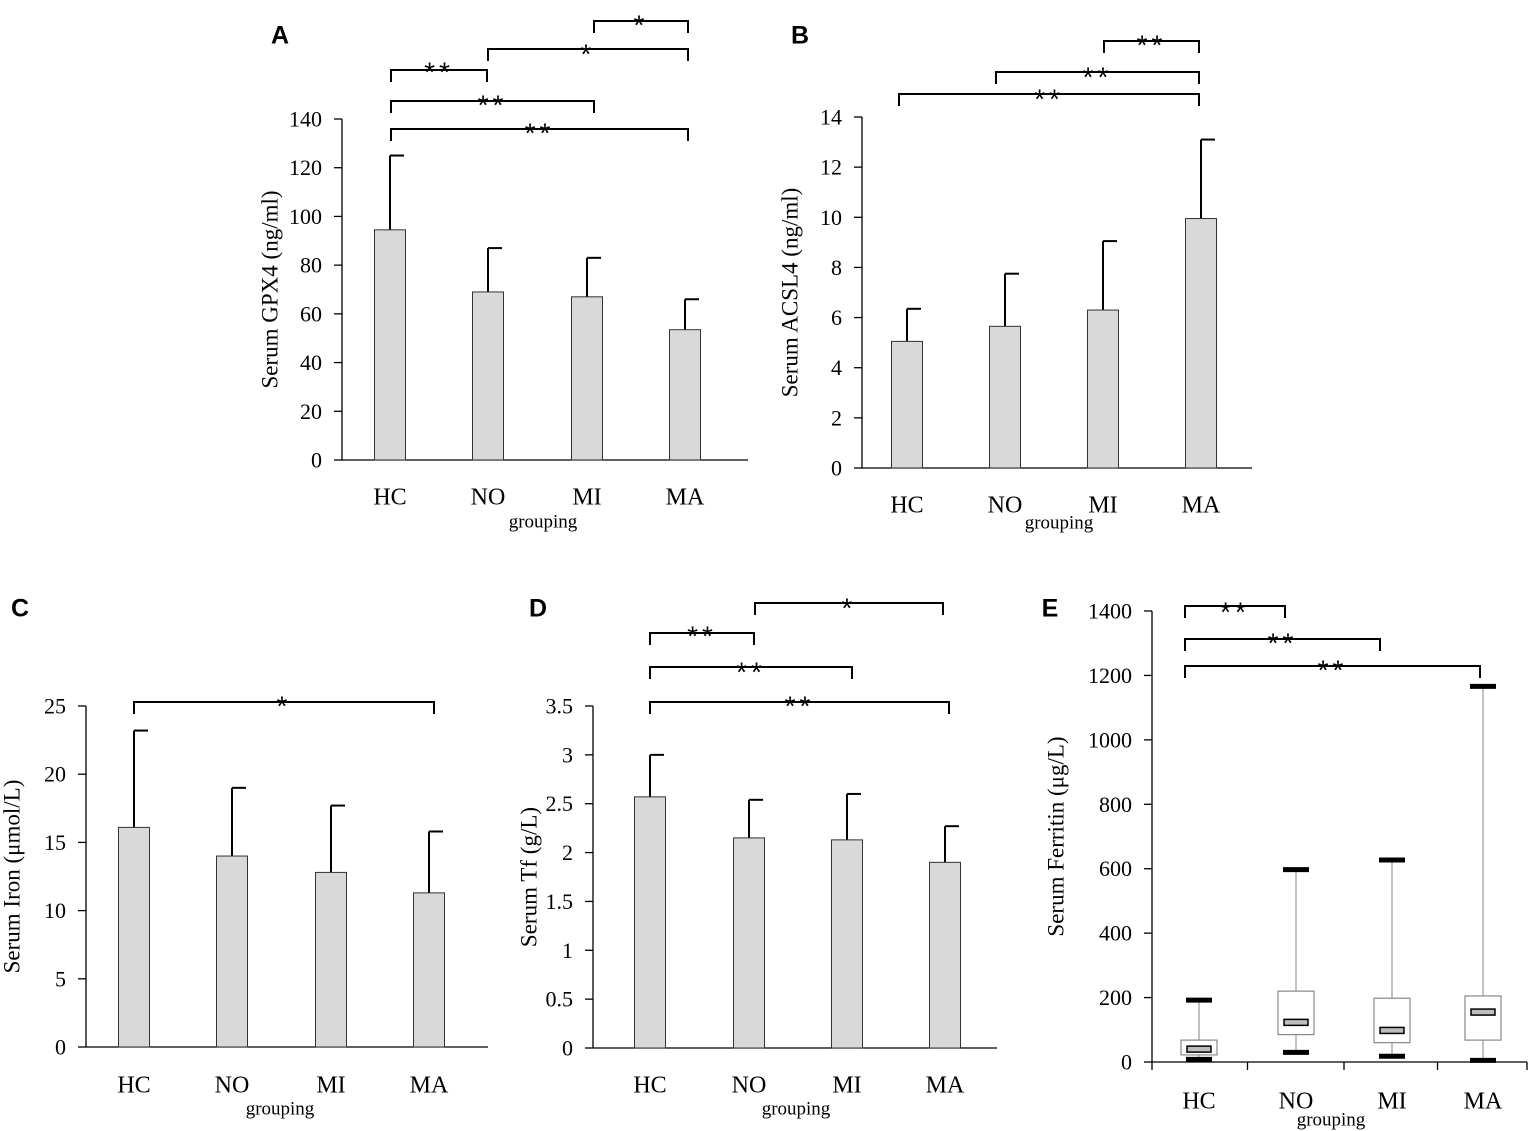 Image resolution: width=1535 pixels, height=1131 pixels. What do you see at coordinates (429, 970) in the screenshot?
I see `bar-ma` at bounding box center [429, 970].